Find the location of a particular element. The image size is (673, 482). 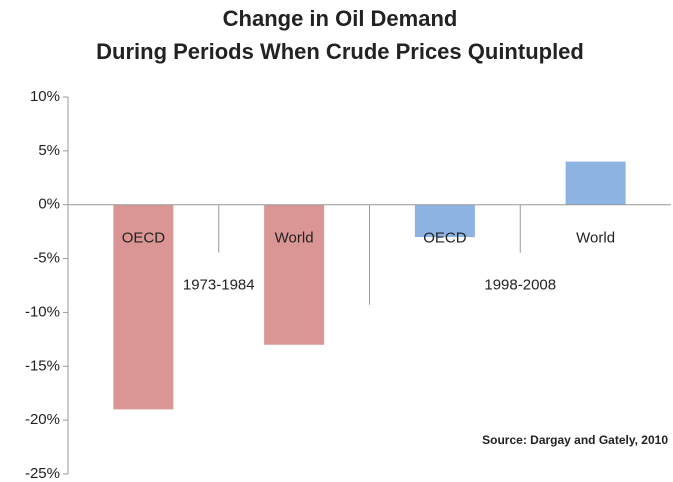

y-tick-label: -5% is located at coordinates (46, 258).